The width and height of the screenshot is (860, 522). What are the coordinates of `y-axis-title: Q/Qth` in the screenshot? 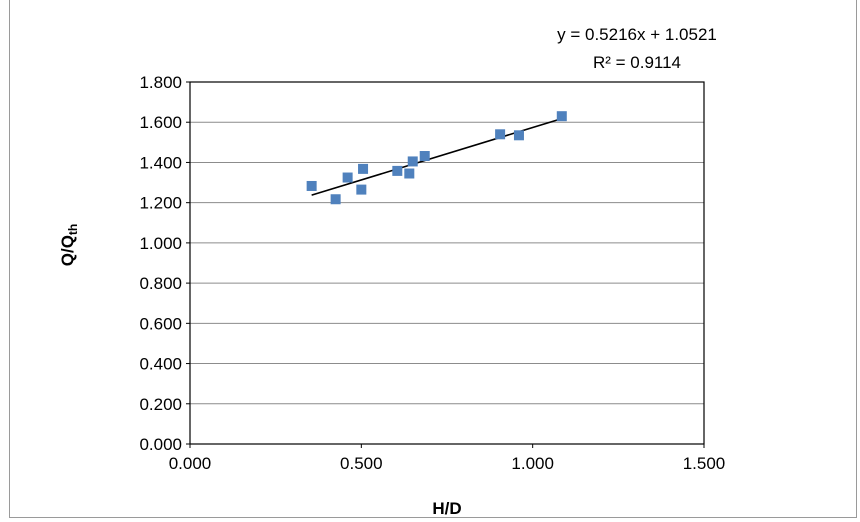 It's located at (69, 245).